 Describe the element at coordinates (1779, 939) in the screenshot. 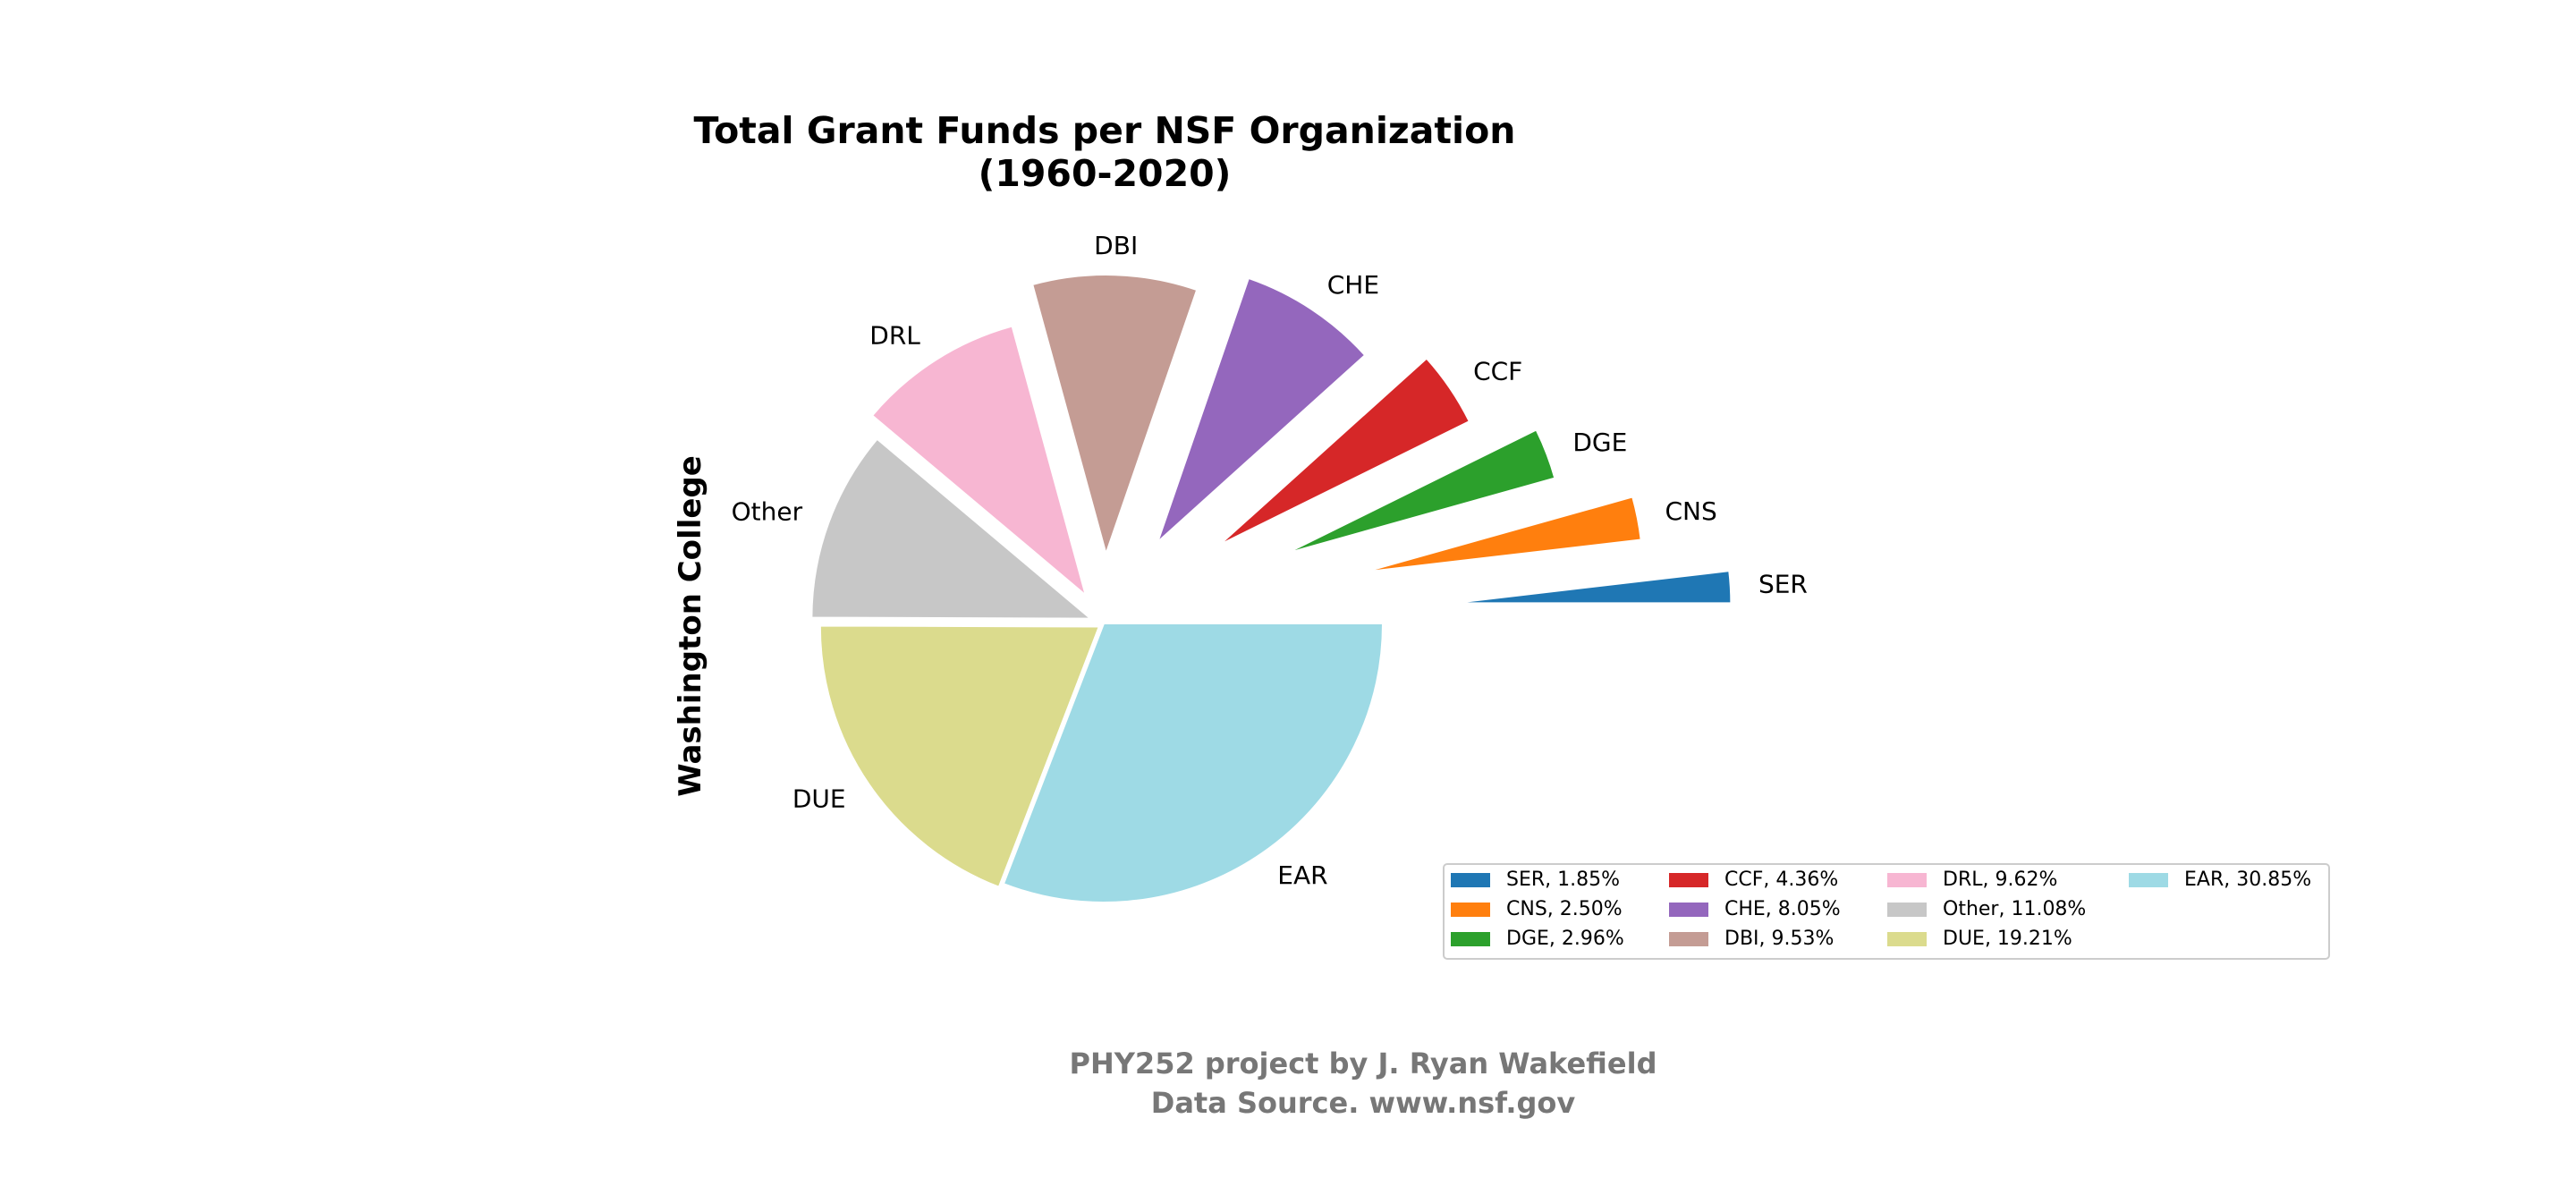

I see `legend-label-dbi: DBI, 9.53%` at that location.